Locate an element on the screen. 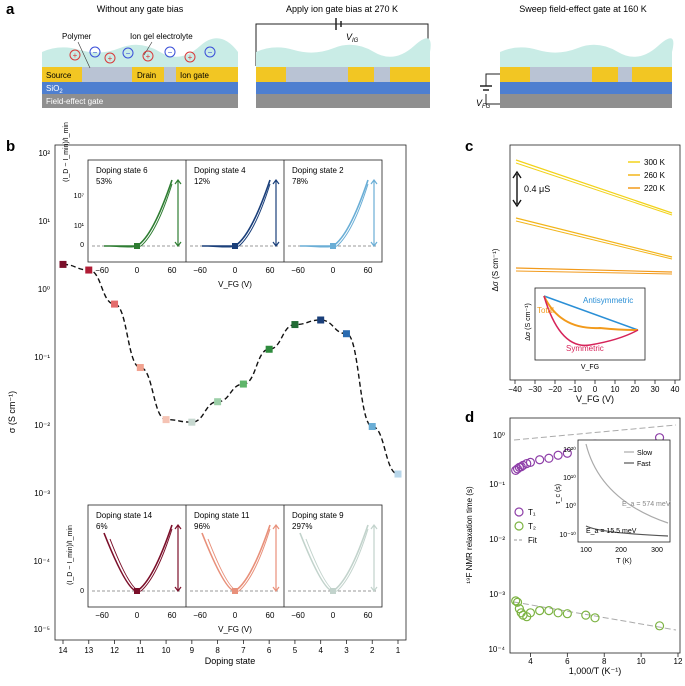 This screenshot has height=686, width=685. x-tick-label: 13 is located at coordinates (88, 650).